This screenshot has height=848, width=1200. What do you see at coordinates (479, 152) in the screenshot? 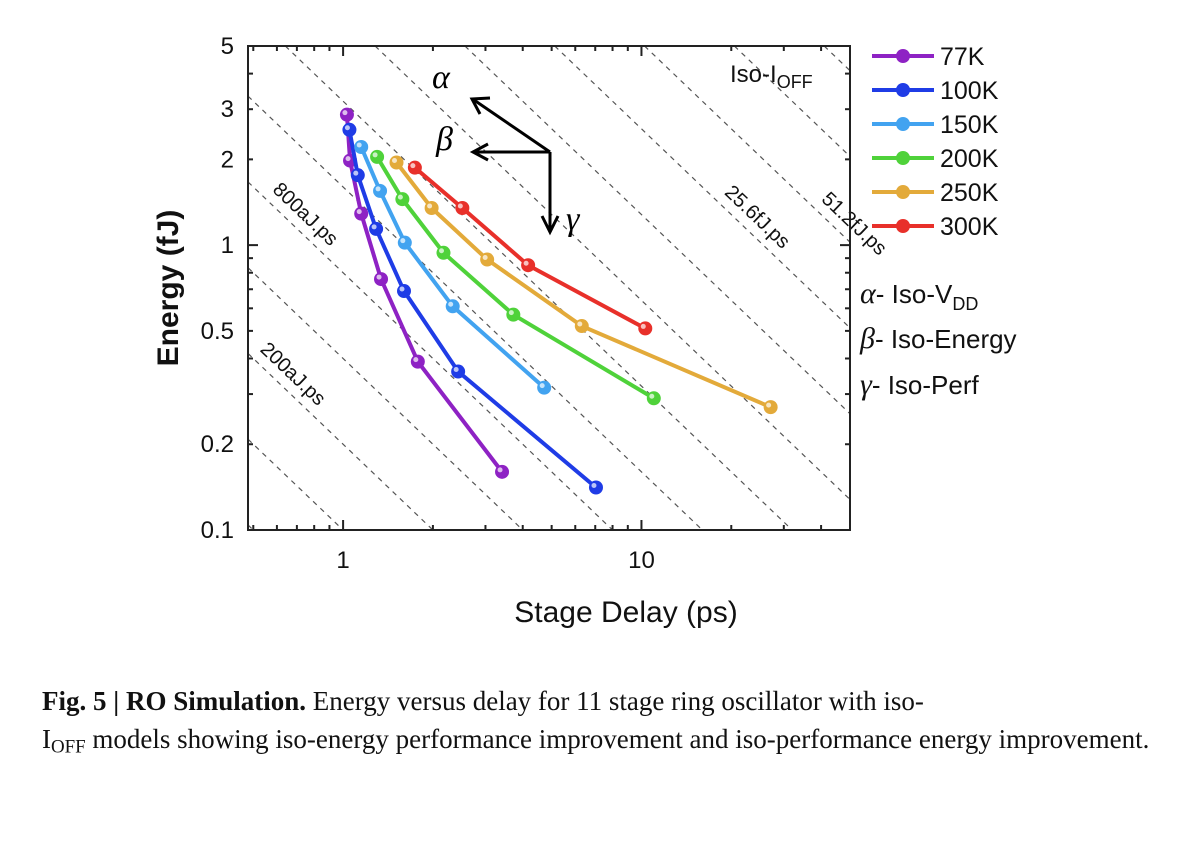
I see `beta-arrowhead-icon` at bounding box center [479, 152].